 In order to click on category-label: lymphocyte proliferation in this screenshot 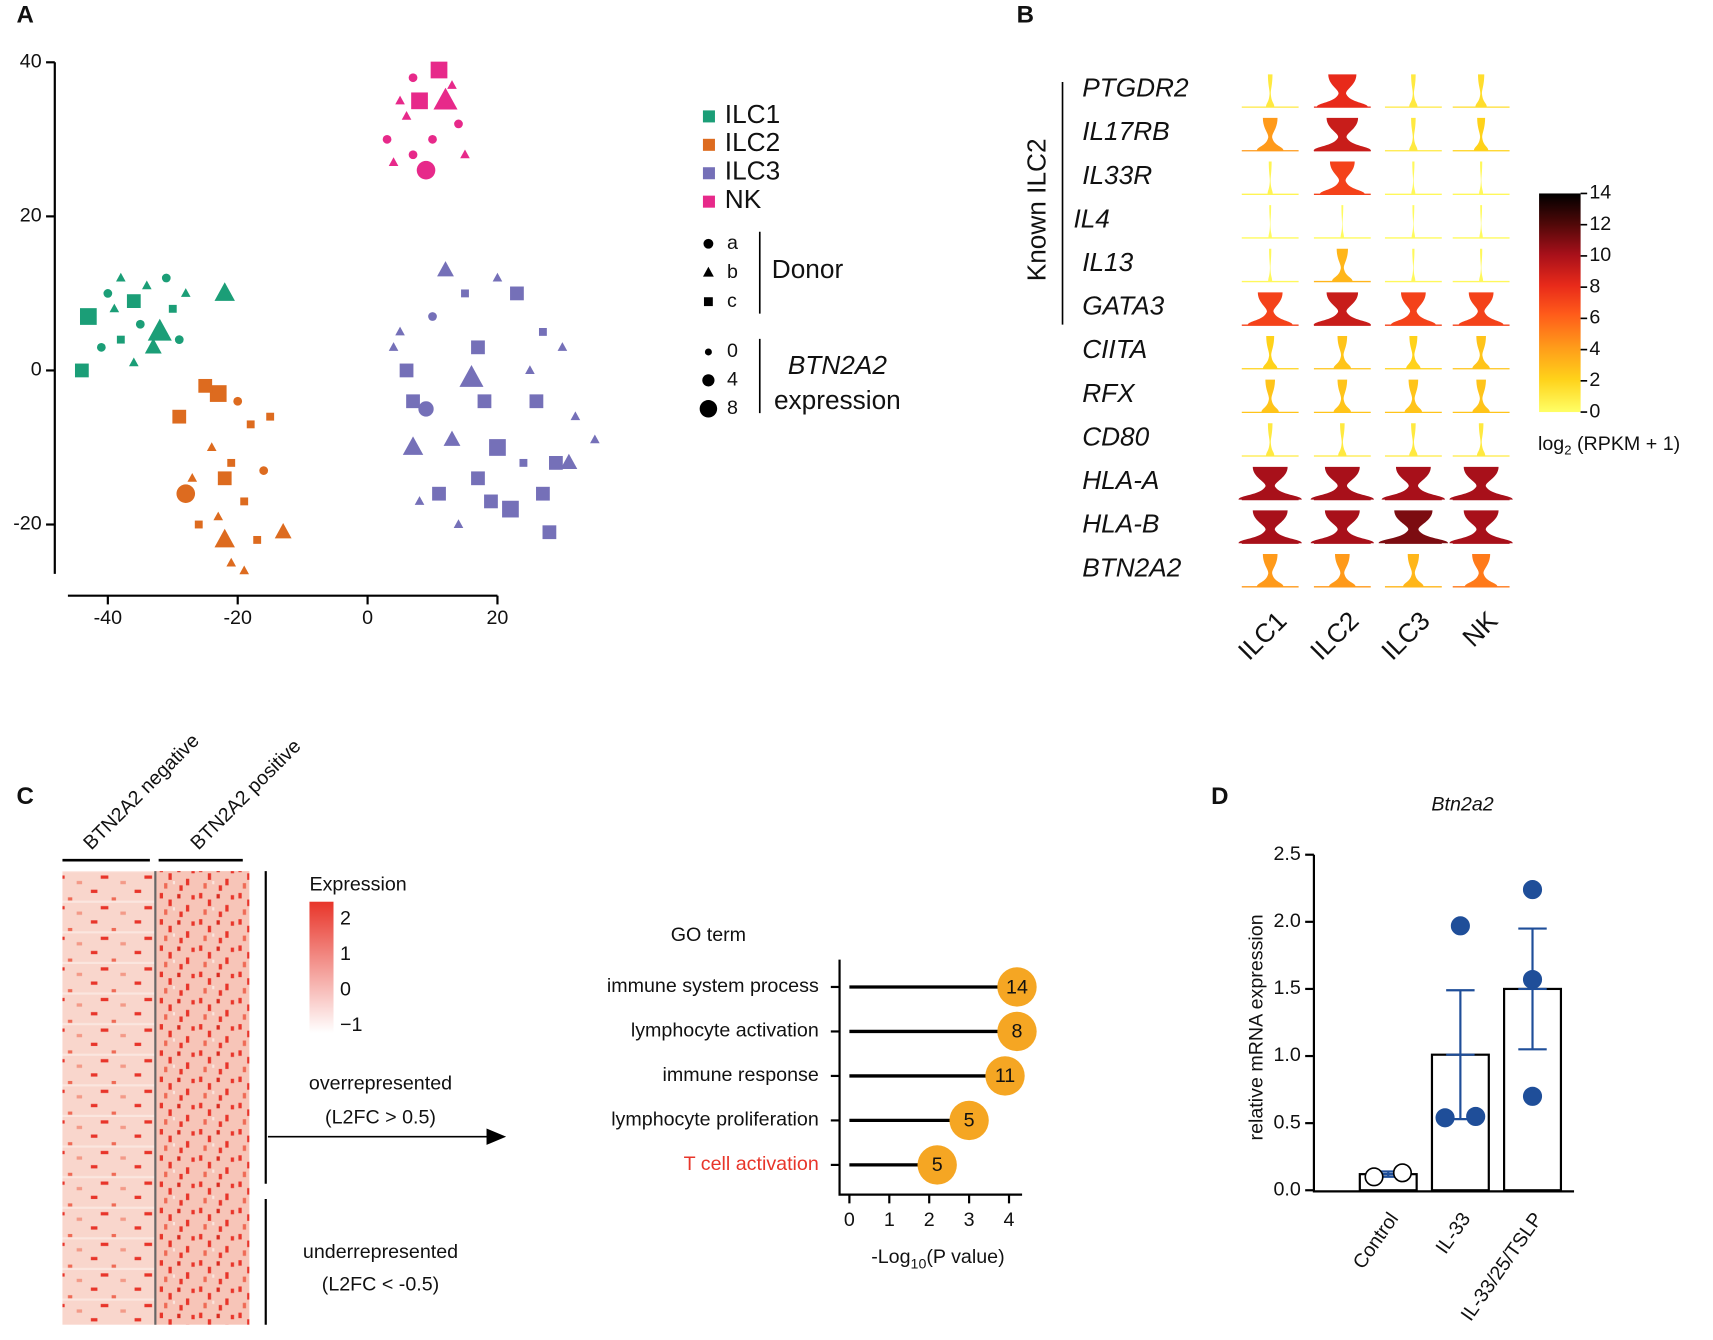, I will do `click(715, 1120)`.